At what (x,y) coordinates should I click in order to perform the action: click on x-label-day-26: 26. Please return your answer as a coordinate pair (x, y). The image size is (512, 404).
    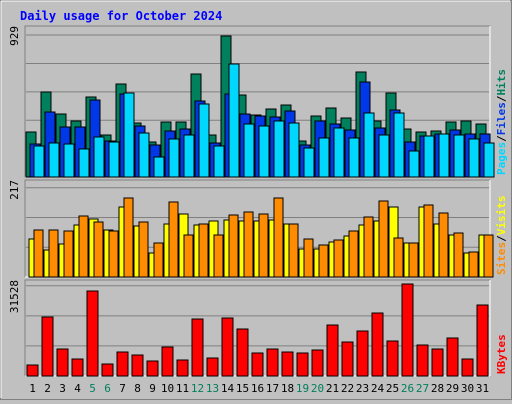
    Looking at the image, I should click on (407, 388).